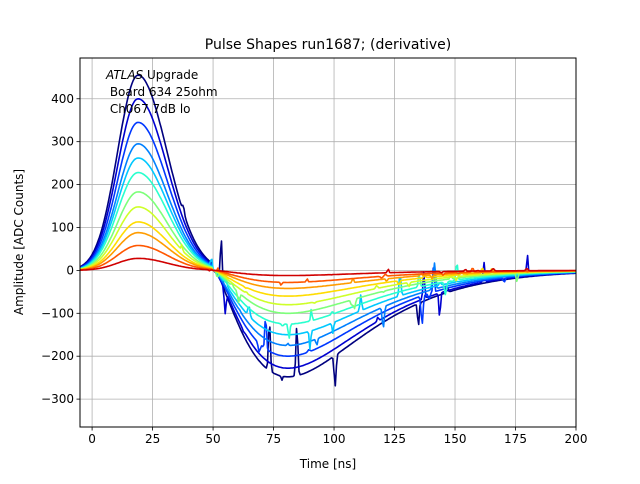  Describe the element at coordinates (212, 439) in the screenshot. I see `x-tick-label: 50` at that location.